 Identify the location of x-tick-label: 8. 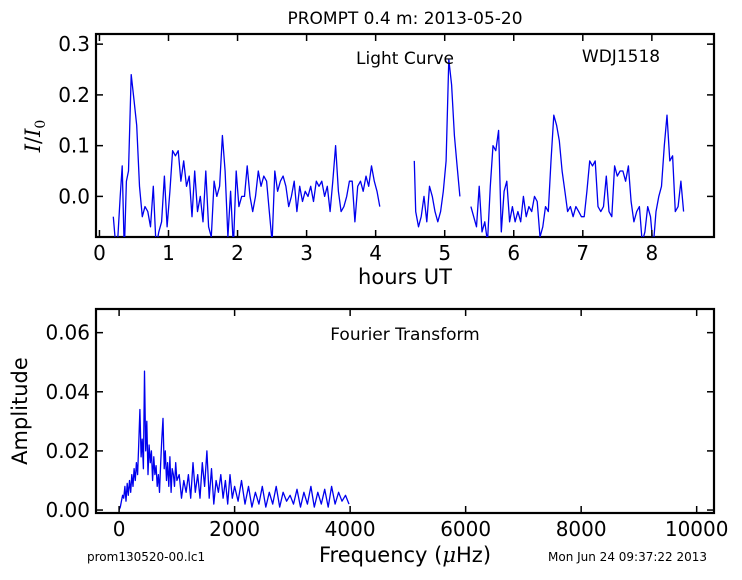
(651, 253).